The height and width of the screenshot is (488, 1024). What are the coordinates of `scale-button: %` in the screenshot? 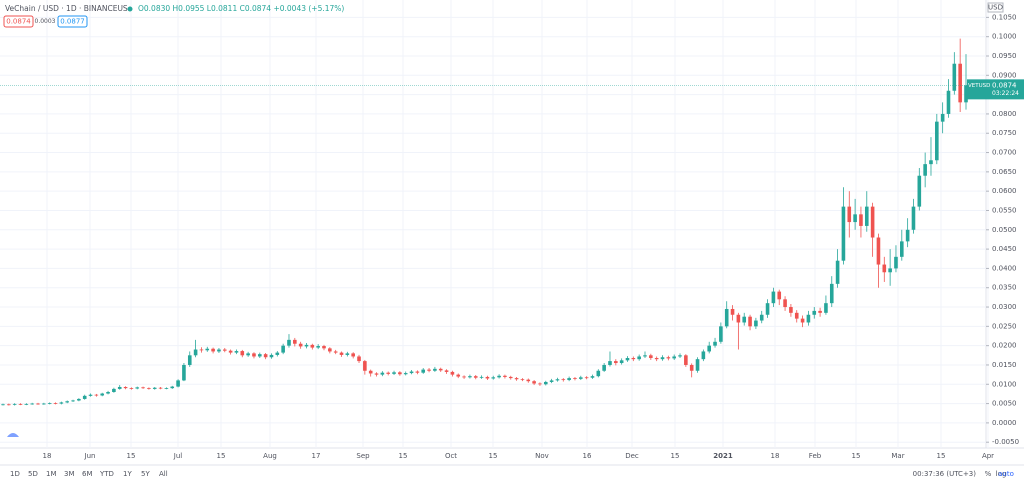 It's located at (988, 474).